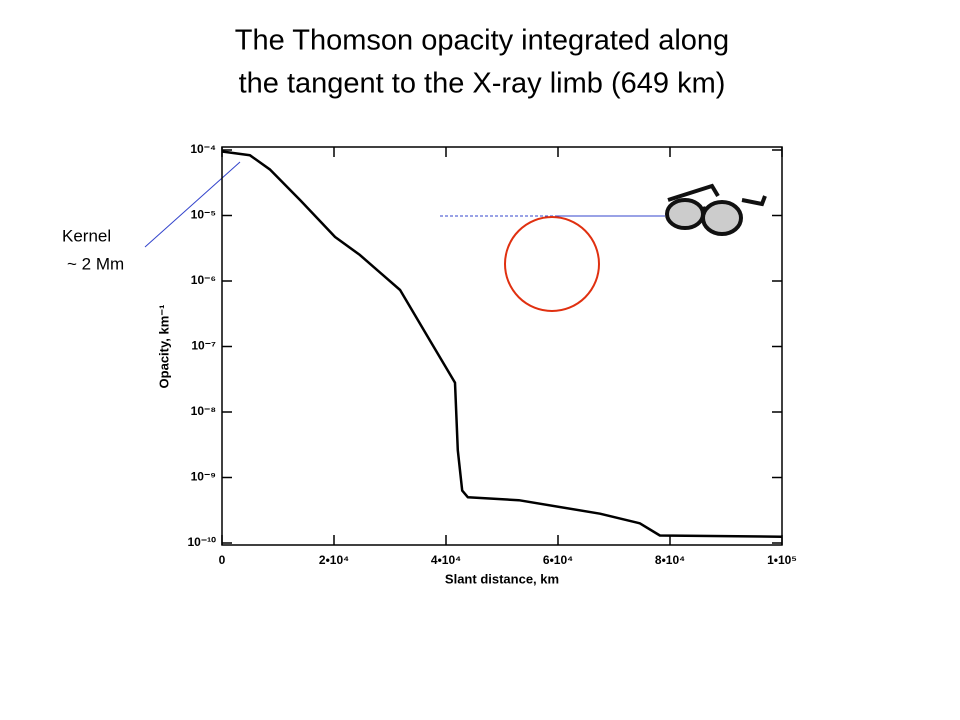 The width and height of the screenshot is (960, 720). What do you see at coordinates (558, 560) in the screenshot?
I see `x-tick-label: 6•10⁴` at bounding box center [558, 560].